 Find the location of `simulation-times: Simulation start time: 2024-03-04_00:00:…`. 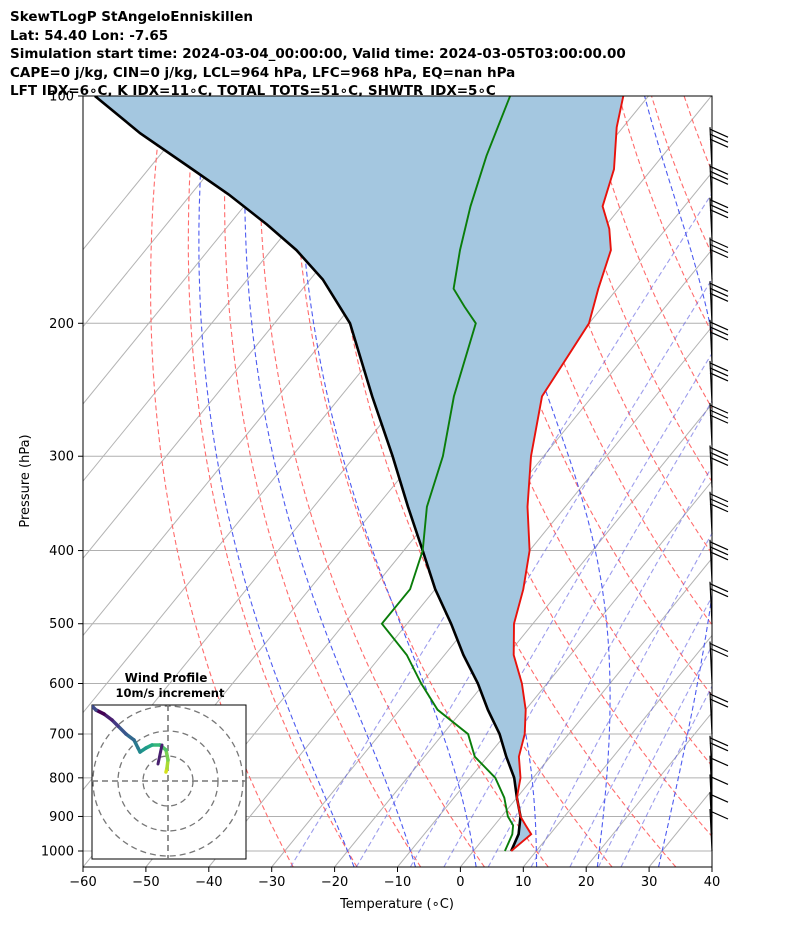

simulation-times: Simulation start time: 2024-03-04_00:00:… is located at coordinates (318, 54).